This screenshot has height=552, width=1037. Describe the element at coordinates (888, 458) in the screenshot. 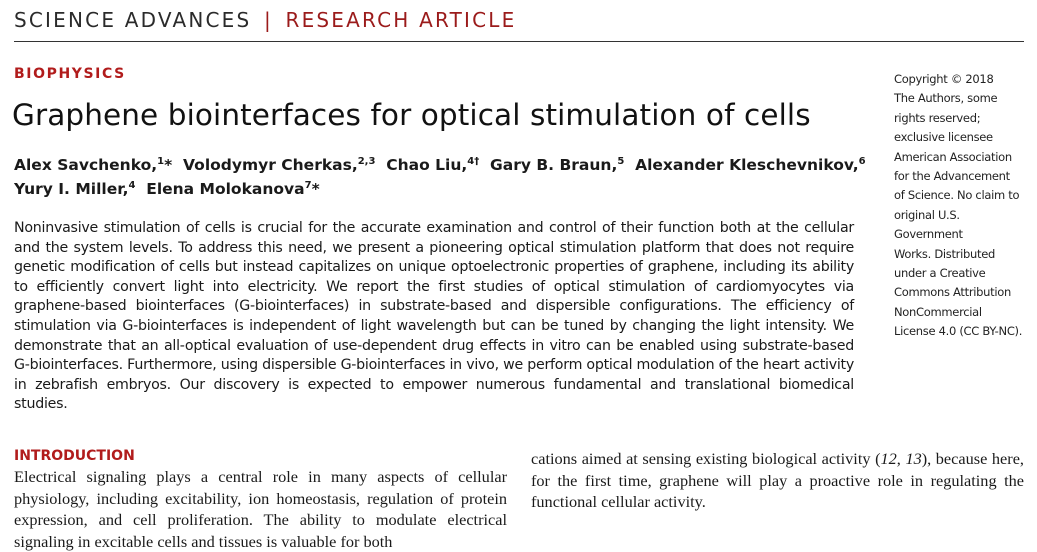

I see `reference-citation: 12` at that location.